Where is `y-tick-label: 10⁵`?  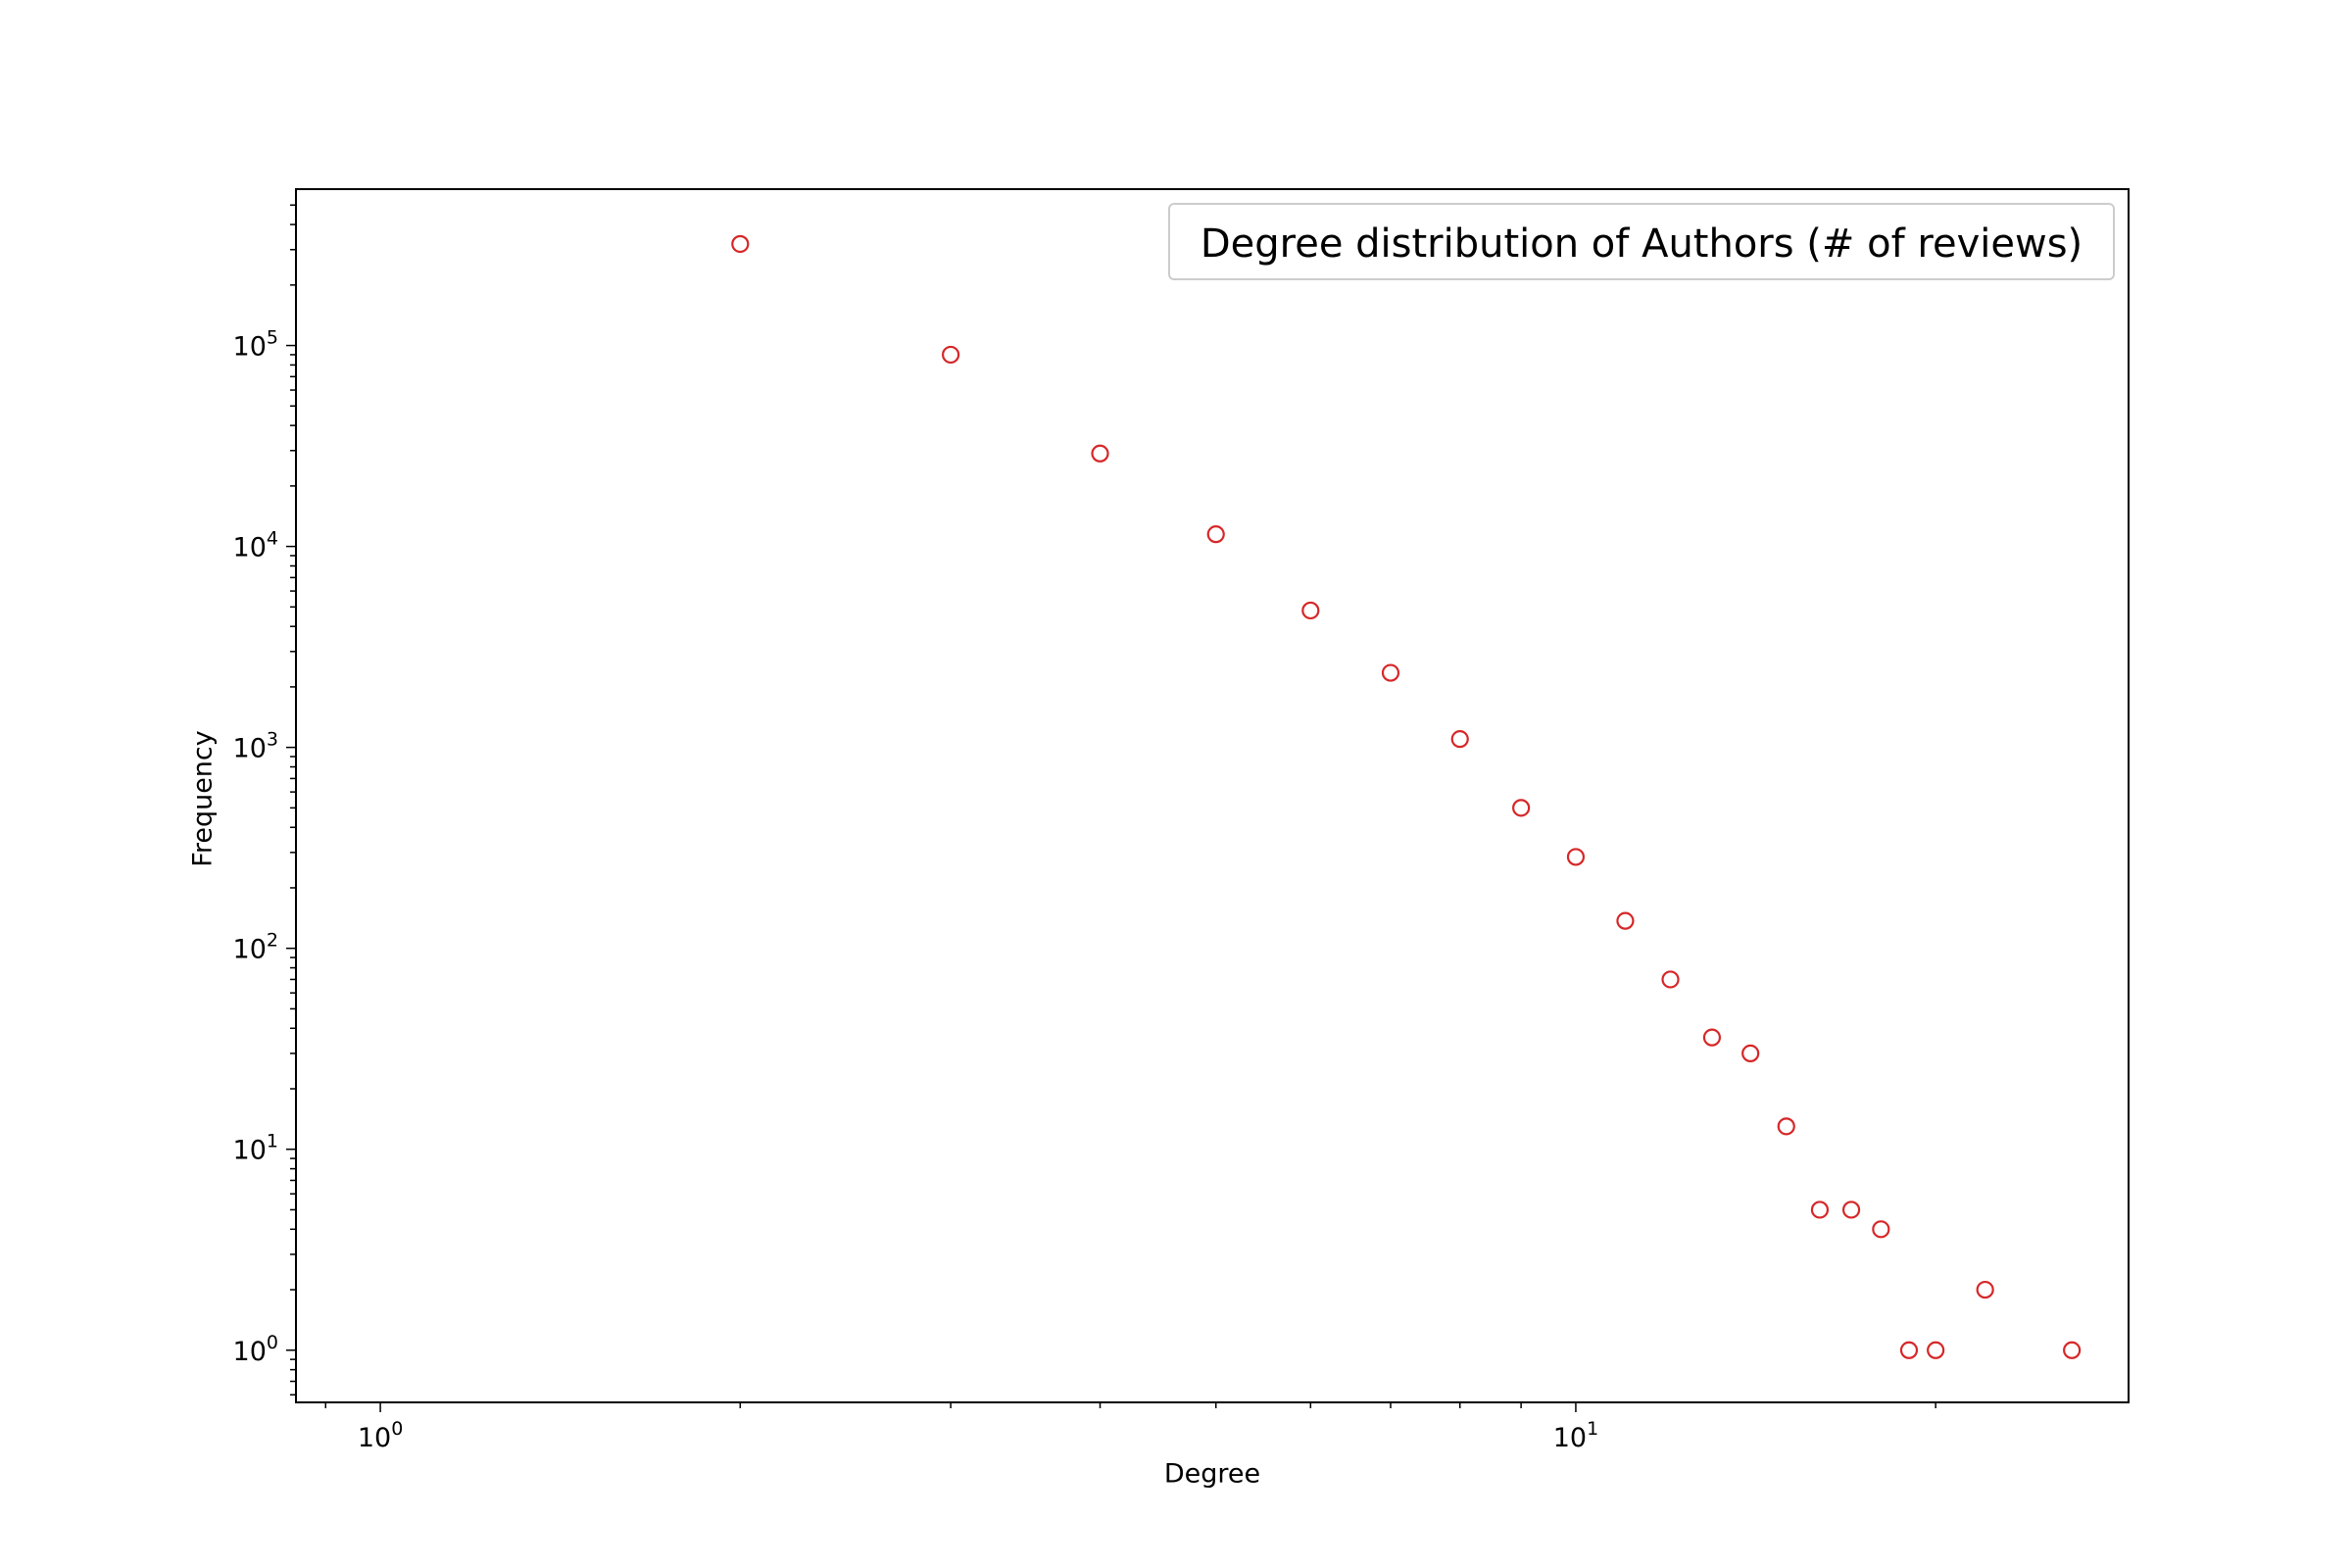
y-tick-label: 10⁵ is located at coordinates (255, 345).